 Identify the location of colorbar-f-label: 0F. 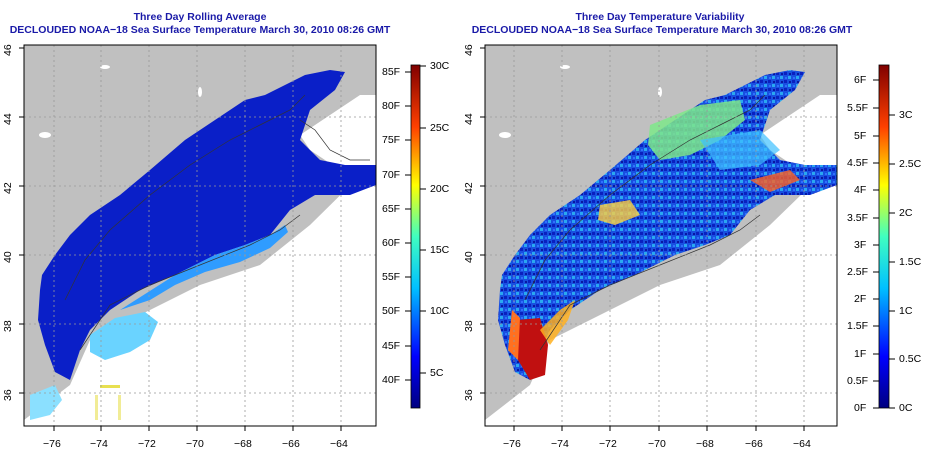
(860, 408).